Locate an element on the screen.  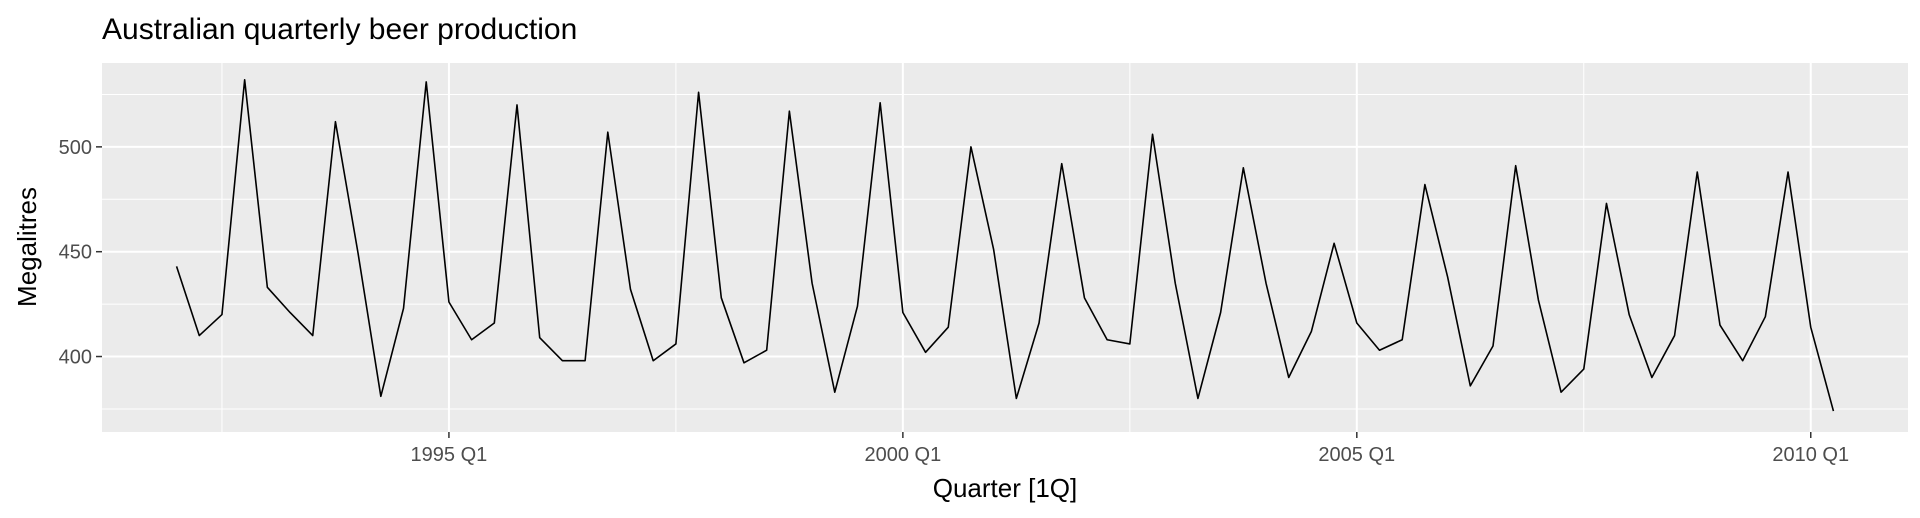
x-tick-label: 2005 Q1 is located at coordinates (1356, 455).